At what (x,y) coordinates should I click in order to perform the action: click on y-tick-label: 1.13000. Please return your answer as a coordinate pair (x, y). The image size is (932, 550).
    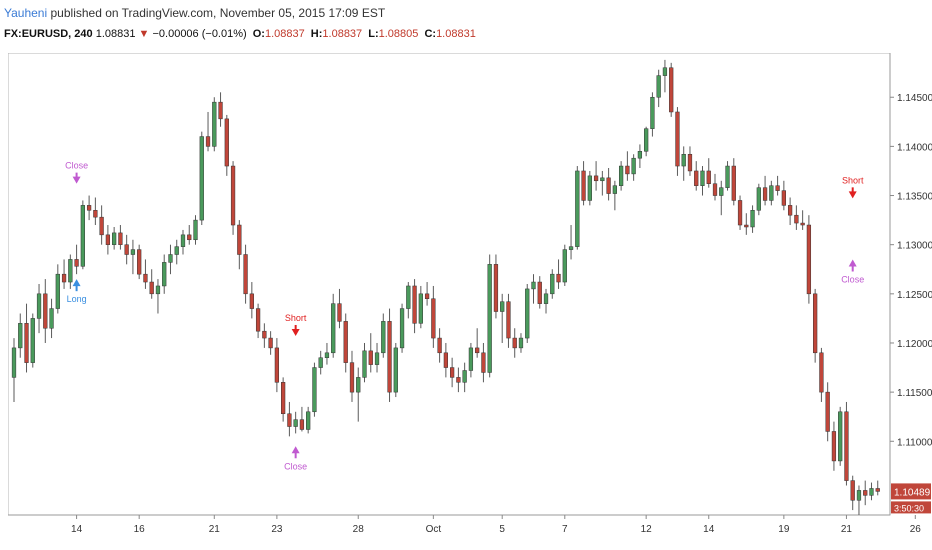
    Looking at the image, I should click on (914, 246).